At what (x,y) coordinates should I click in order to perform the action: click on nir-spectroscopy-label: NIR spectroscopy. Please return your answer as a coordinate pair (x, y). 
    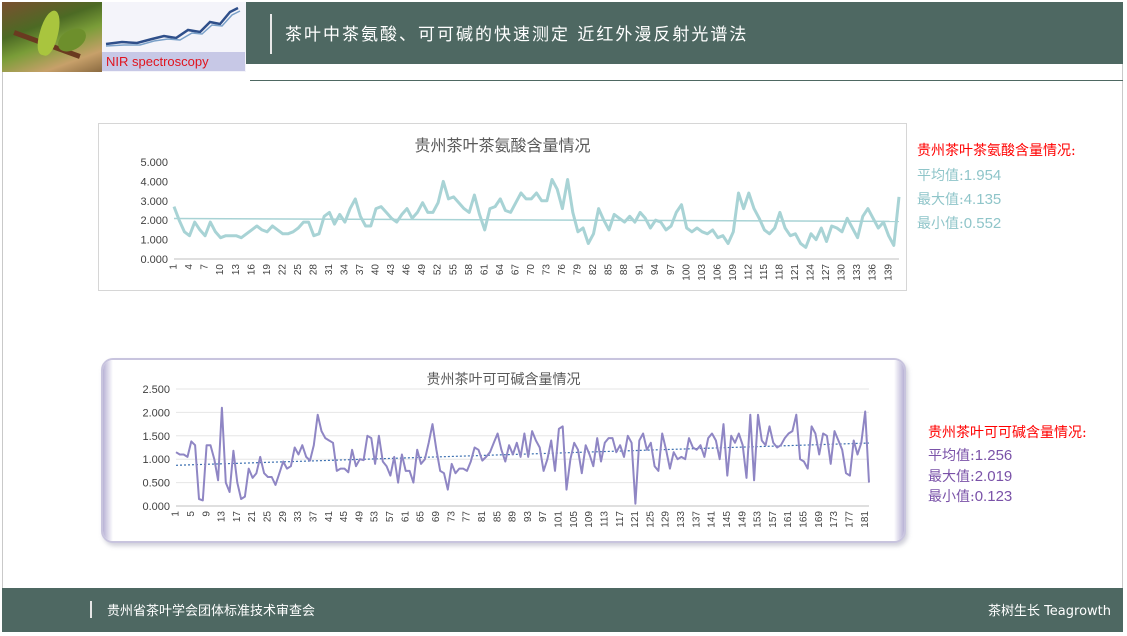
    Looking at the image, I should click on (173, 61).